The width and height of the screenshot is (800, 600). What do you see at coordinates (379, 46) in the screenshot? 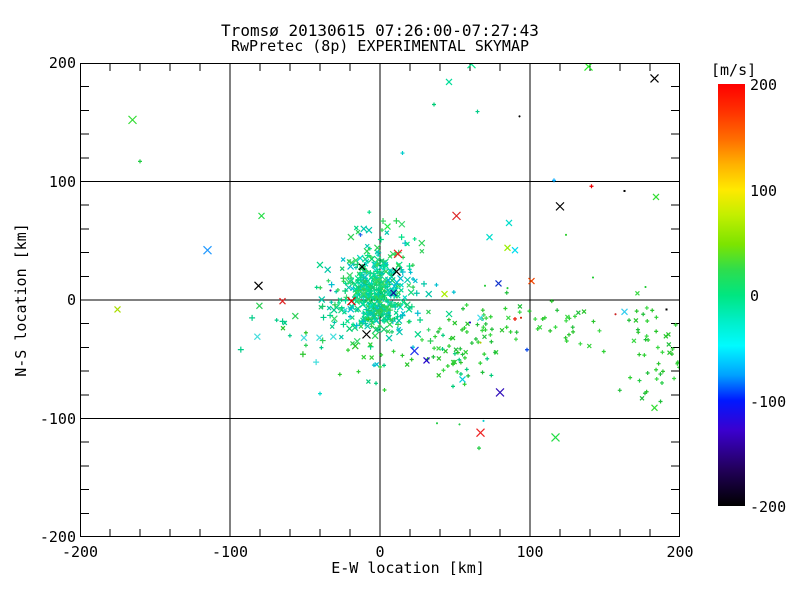
I see `plot-subtitle: RwPretec (8p) EXPERIMENTAL SKYMAP` at bounding box center [379, 46].